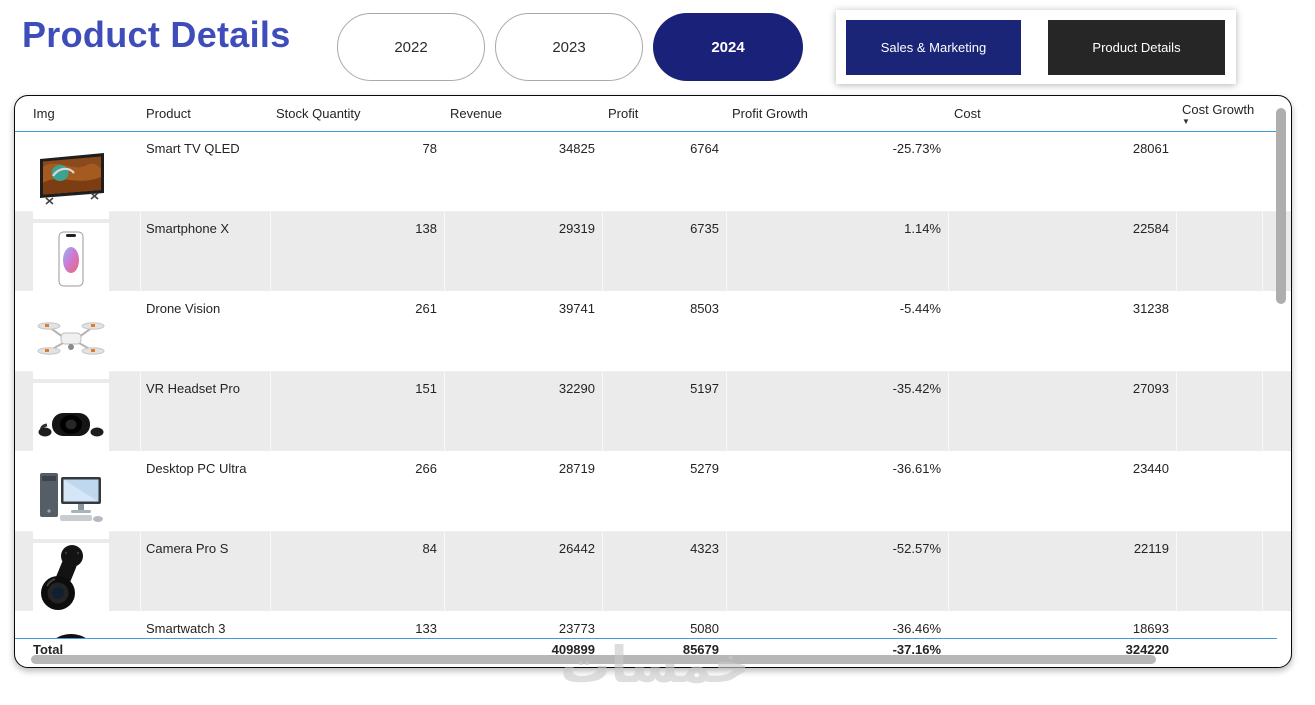  I want to click on cell-cost: 28061, so click(1150, 148).